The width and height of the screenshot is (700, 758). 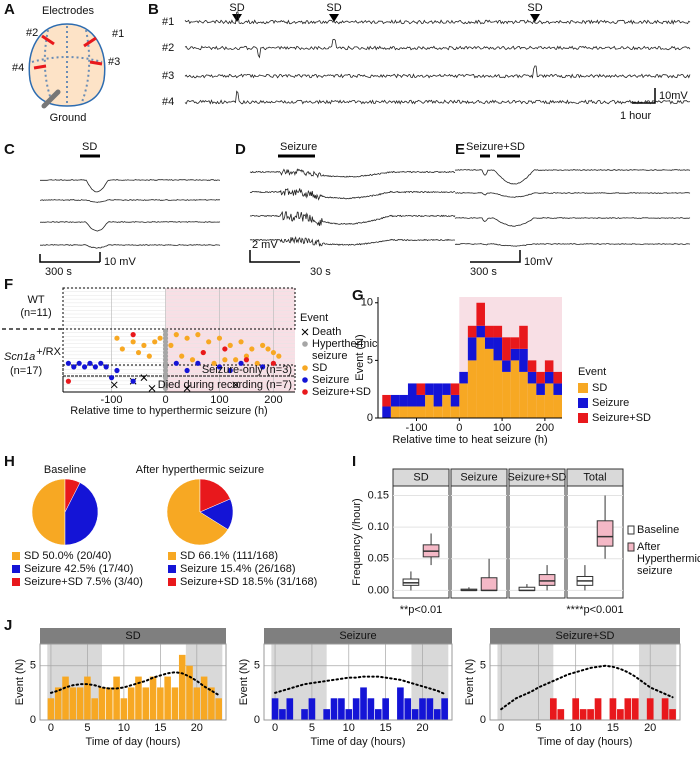 What do you see at coordinates (345, 350) in the screenshot?
I see `legend-label: Hyperthermic seizure` at bounding box center [345, 350].